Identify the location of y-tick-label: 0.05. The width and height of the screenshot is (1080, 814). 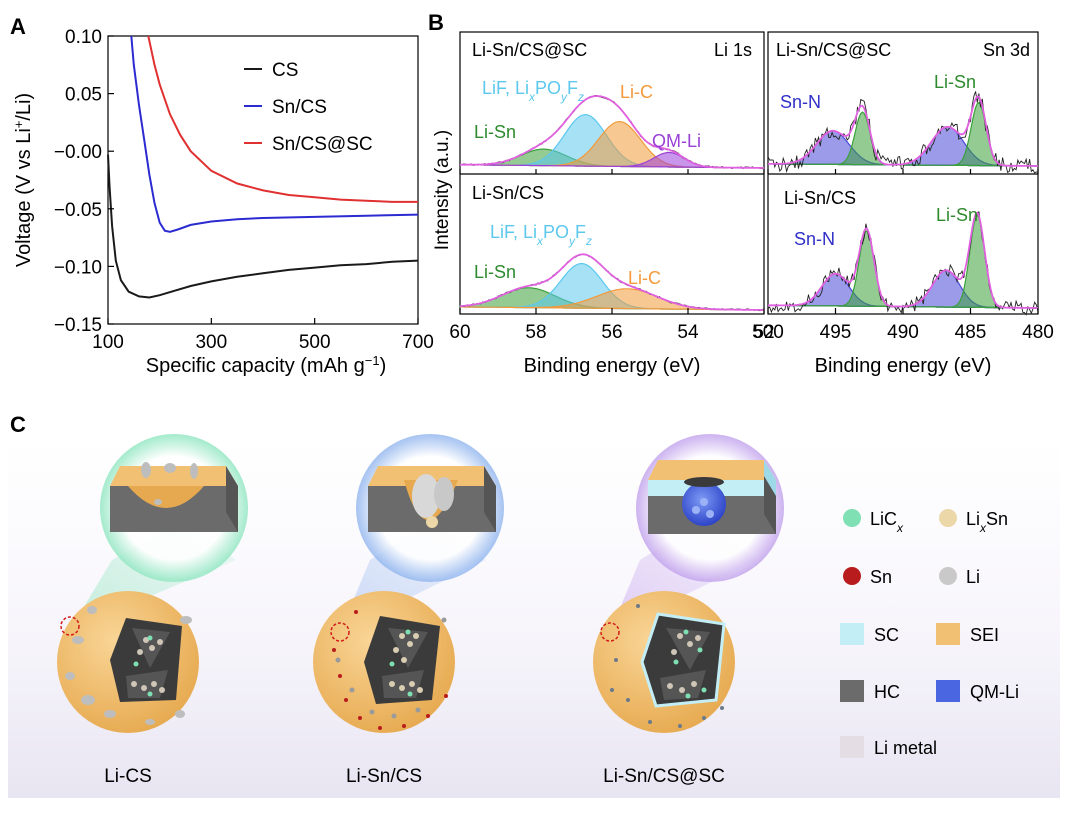
(83, 95).